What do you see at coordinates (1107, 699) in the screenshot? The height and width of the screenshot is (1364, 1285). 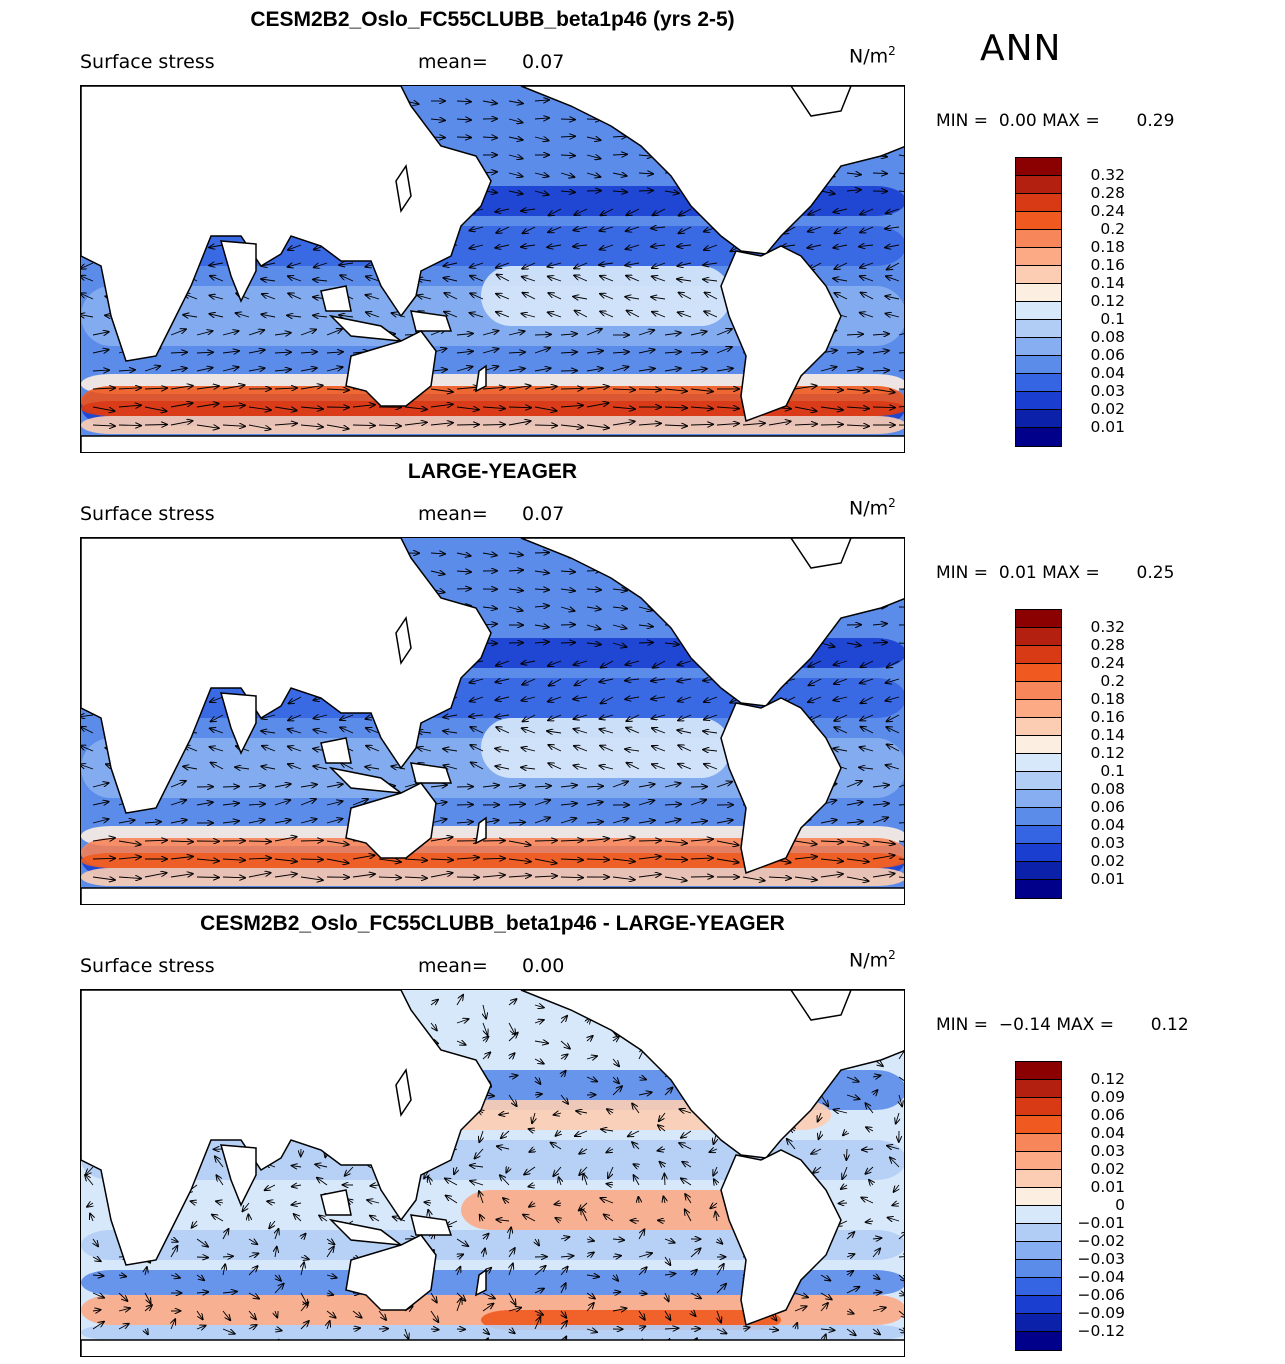 I see `colorbar-tick-label: 0.18` at bounding box center [1107, 699].